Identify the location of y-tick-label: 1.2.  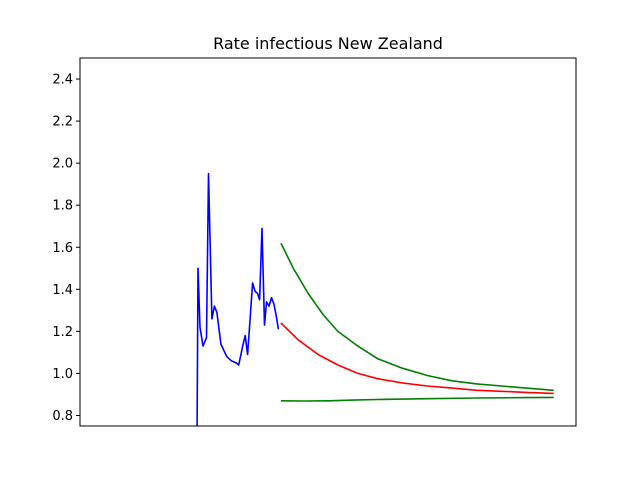
(62, 332).